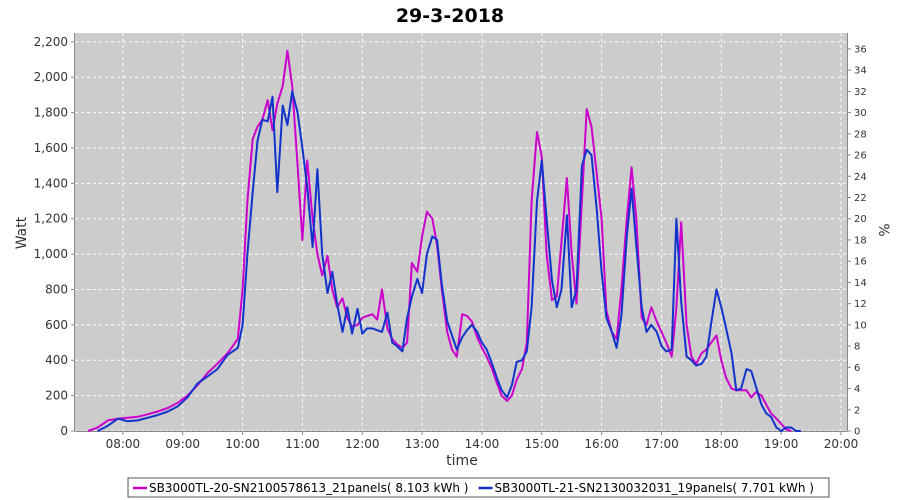 This screenshot has width=900, height=500. What do you see at coordinates (51, 148) in the screenshot?
I see `y-tick-label-8: 1,600` at bounding box center [51, 148].